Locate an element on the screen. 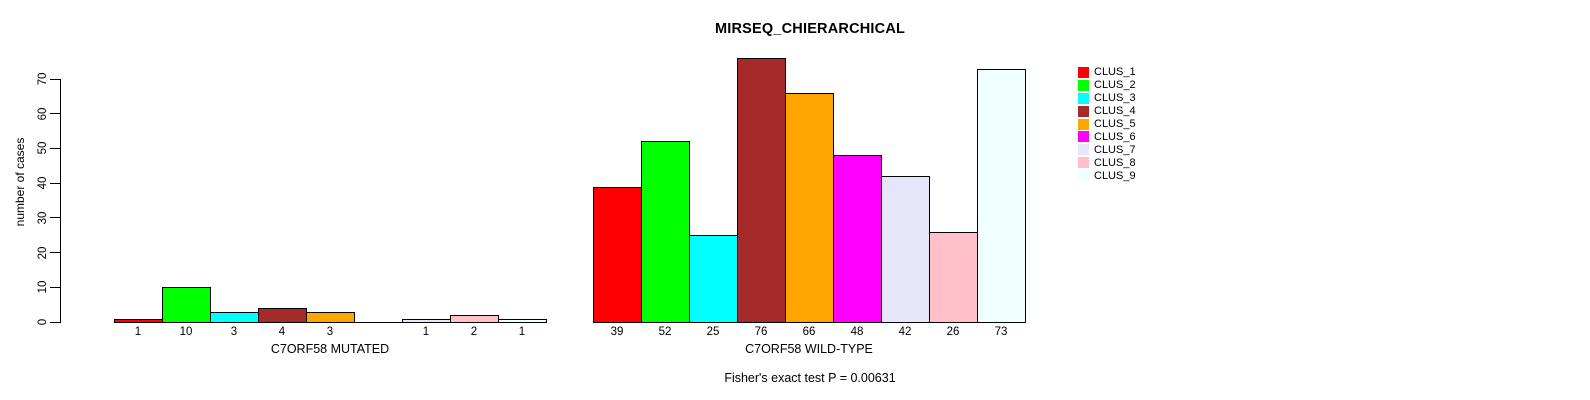  legend-label: CLUS_5 is located at coordinates (1115, 124).